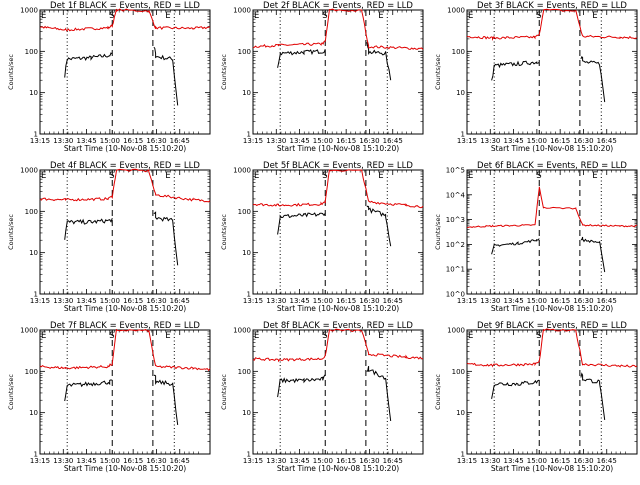  I want to click on panel-title: Det 6f BLACK = Events, RED = LLD, so click(552, 166).